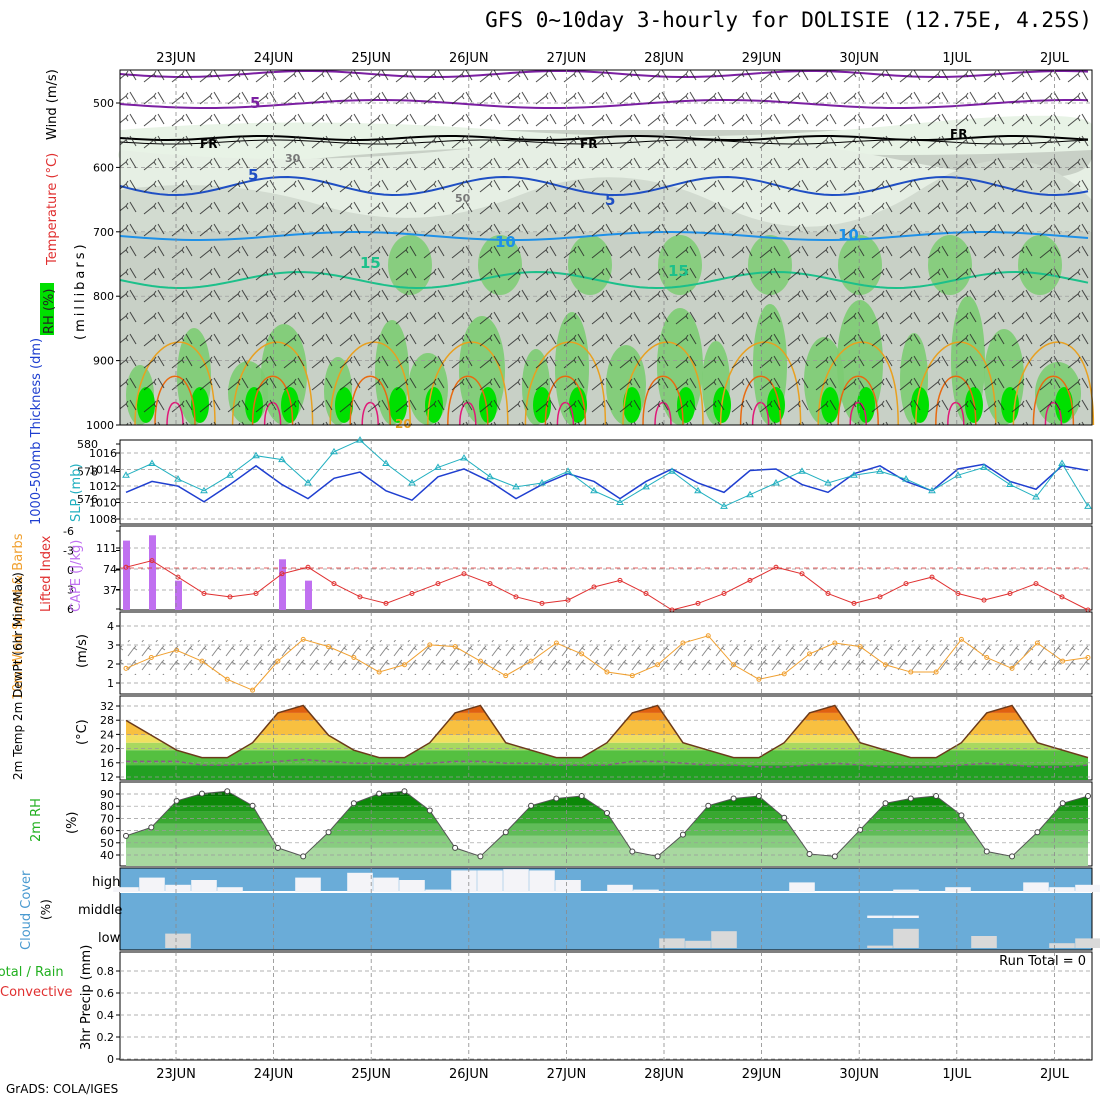 The width and height of the screenshot is (1100, 1100). Describe the element at coordinates (274, 58) in the screenshot. I see `top-date-label: 24JUN` at that location.